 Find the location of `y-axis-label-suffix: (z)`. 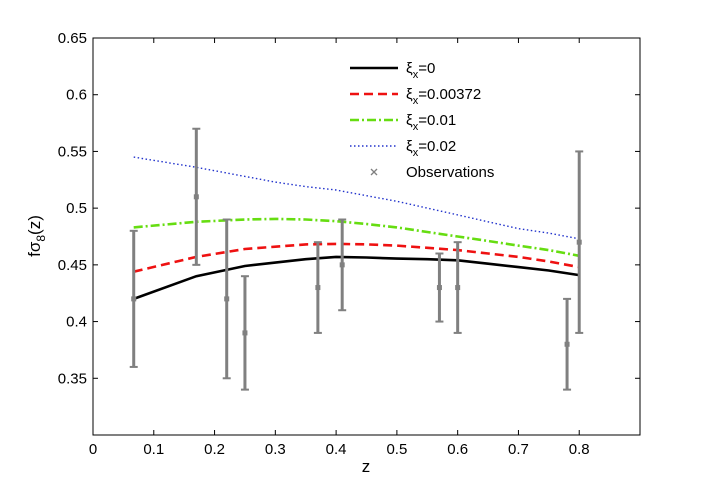

y-axis-label-suffix: (z) is located at coordinates (34, 225).